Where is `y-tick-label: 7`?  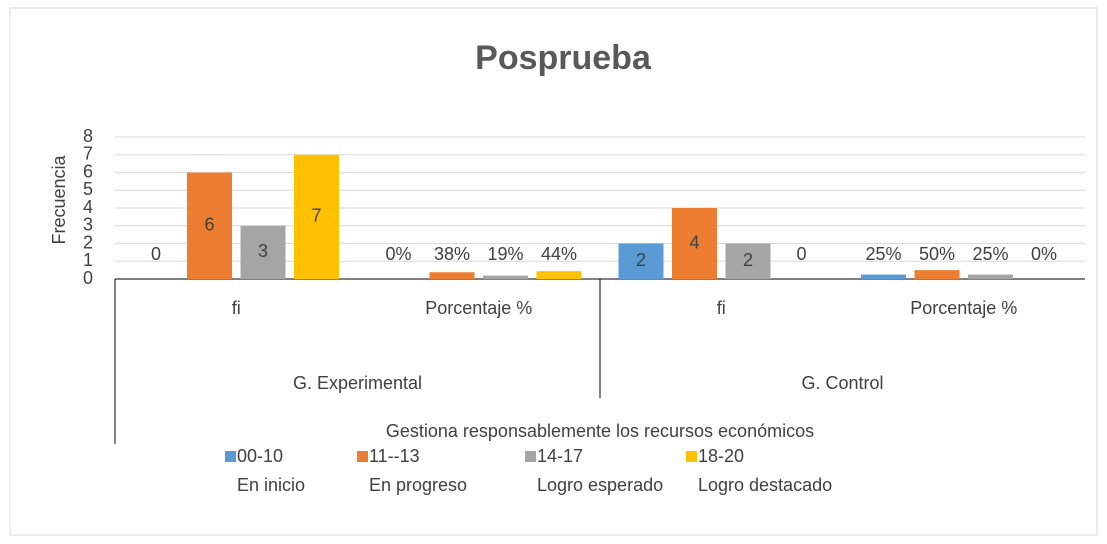 y-tick-label: 7 is located at coordinates (88, 154).